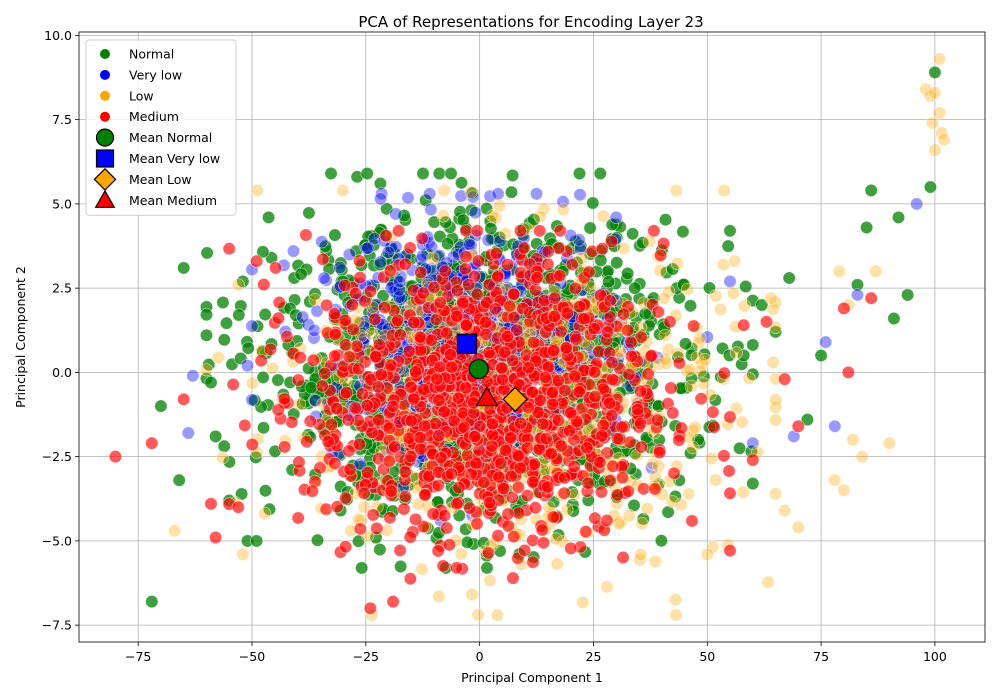 The height and width of the screenshot is (700, 1000). What do you see at coordinates (174, 158) in the screenshot?
I see `legend-entry-mean-very-low: Mean Very low` at bounding box center [174, 158].